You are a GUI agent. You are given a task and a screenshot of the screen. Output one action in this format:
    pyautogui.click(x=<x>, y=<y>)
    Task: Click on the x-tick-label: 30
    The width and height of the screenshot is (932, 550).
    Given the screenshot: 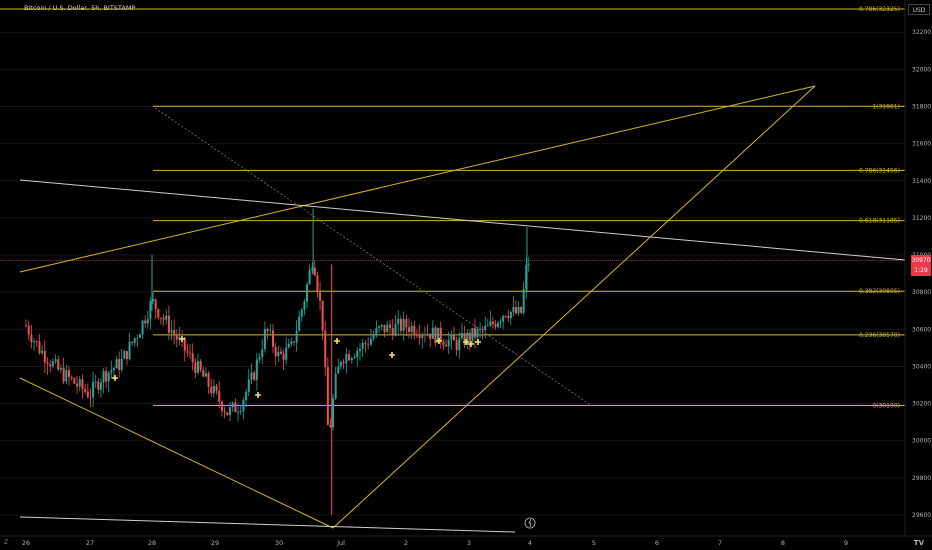 What is the action you would take?
    pyautogui.click(x=279, y=543)
    